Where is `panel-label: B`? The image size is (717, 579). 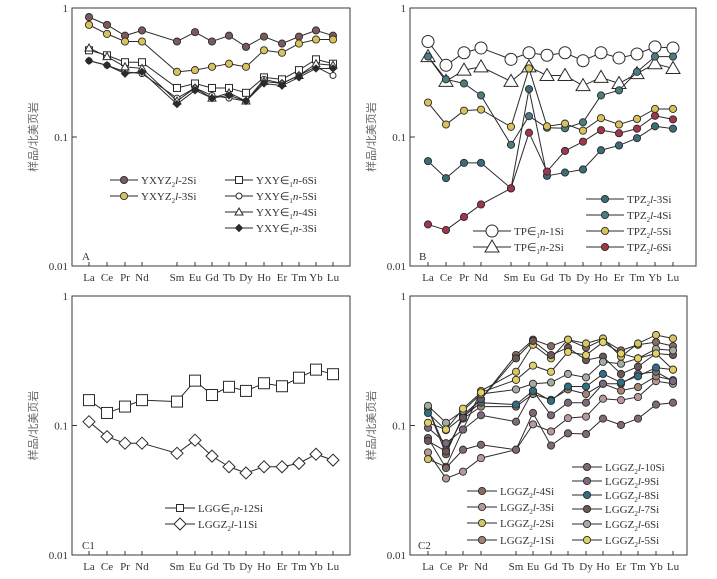
panel-label: B is located at coordinates (422, 257).